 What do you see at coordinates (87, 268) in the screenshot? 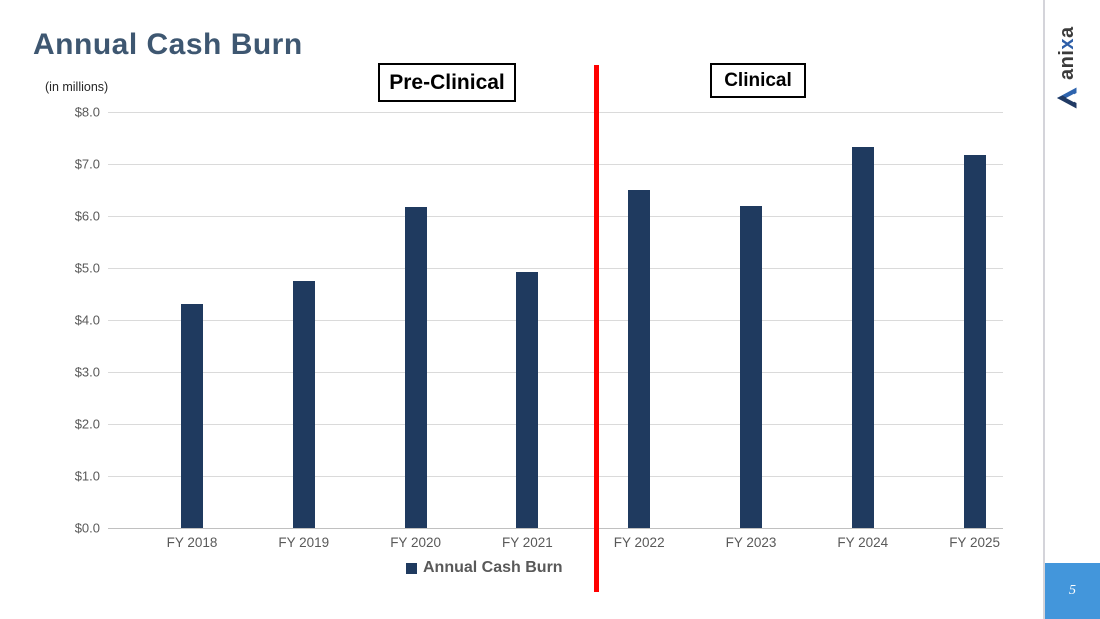
I see `y-axis-tick-label: $5.0` at bounding box center [87, 268].